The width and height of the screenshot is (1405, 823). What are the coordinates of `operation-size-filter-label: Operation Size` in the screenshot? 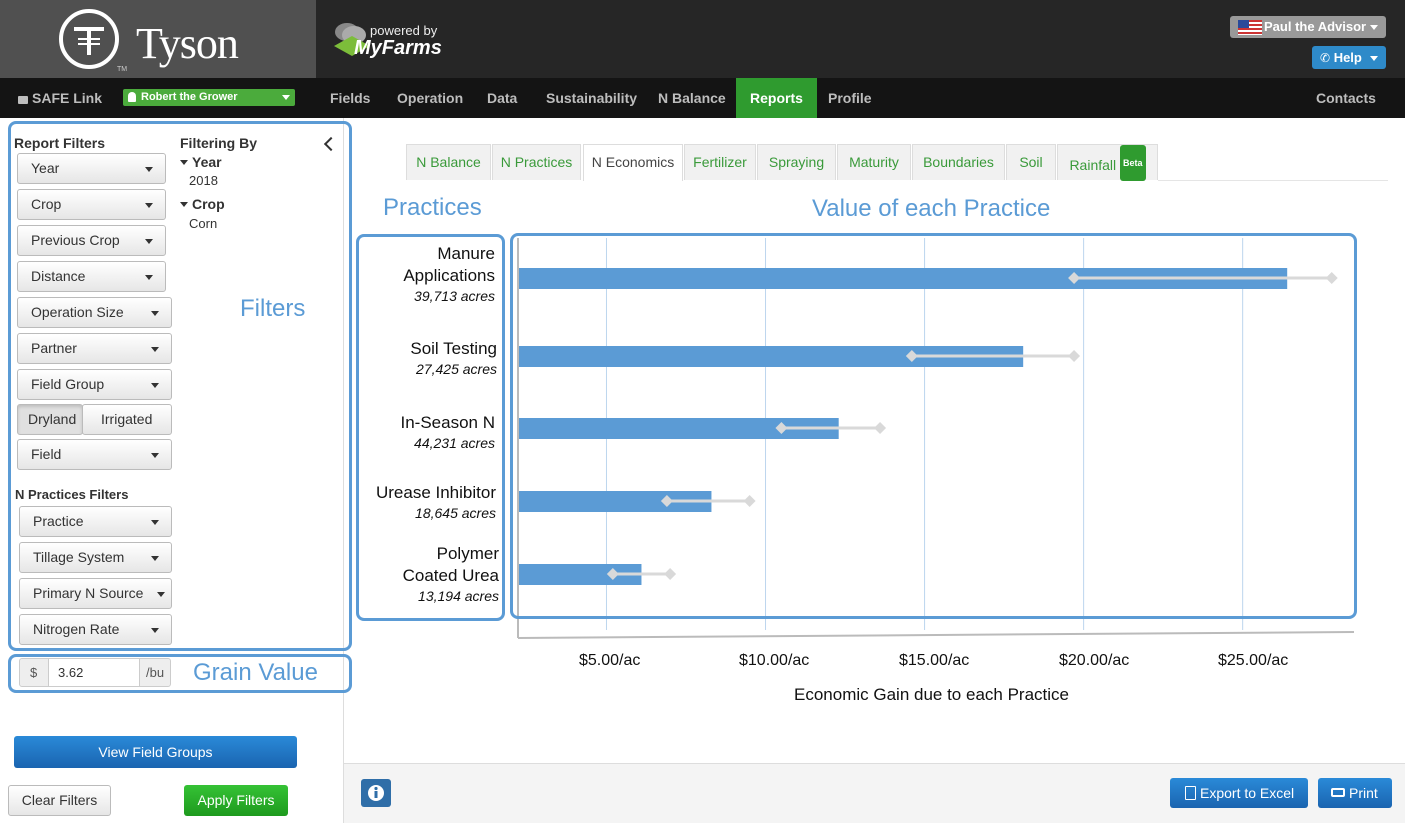 It's located at (77, 312).